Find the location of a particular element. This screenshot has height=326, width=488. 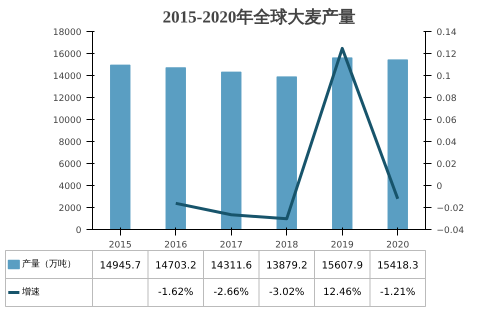

y-tick-label: 4000 is located at coordinates (70, 187).